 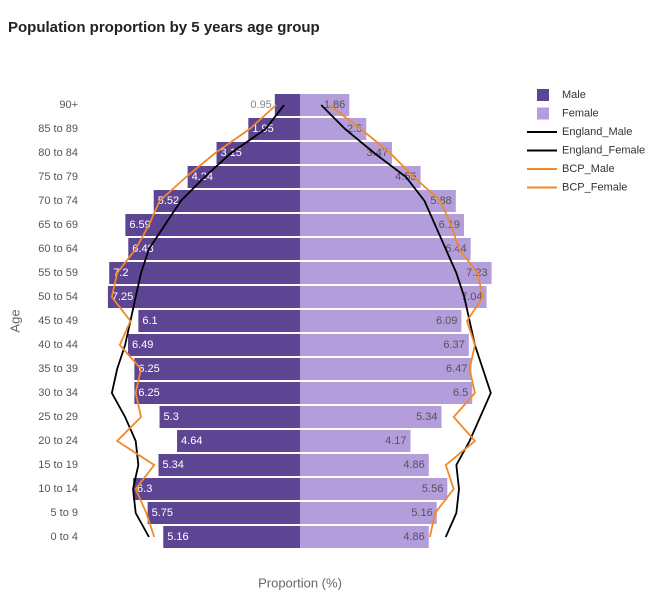 What do you see at coordinates (446, 321) in the screenshot?
I see `data-label: 6.09` at bounding box center [446, 321].